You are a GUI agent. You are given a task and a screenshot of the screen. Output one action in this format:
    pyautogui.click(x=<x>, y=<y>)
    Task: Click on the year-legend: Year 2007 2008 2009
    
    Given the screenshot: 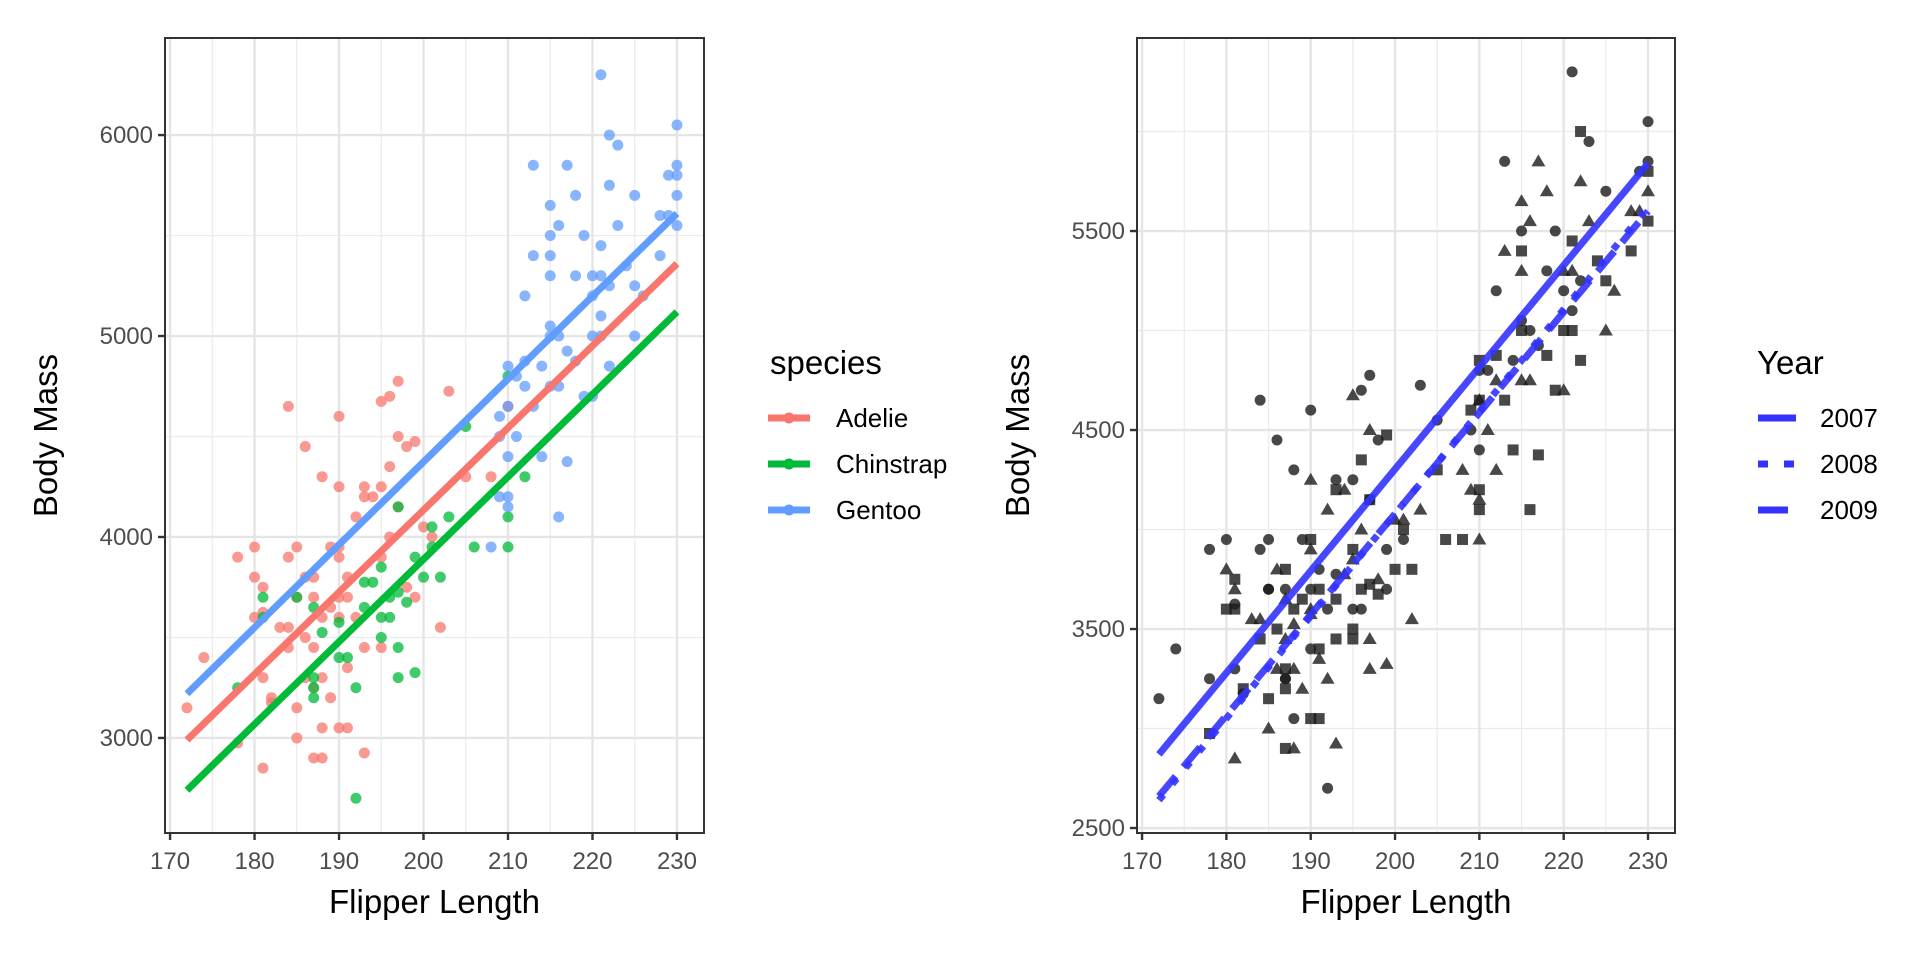 What is the action you would take?
    pyautogui.click(x=1817, y=434)
    